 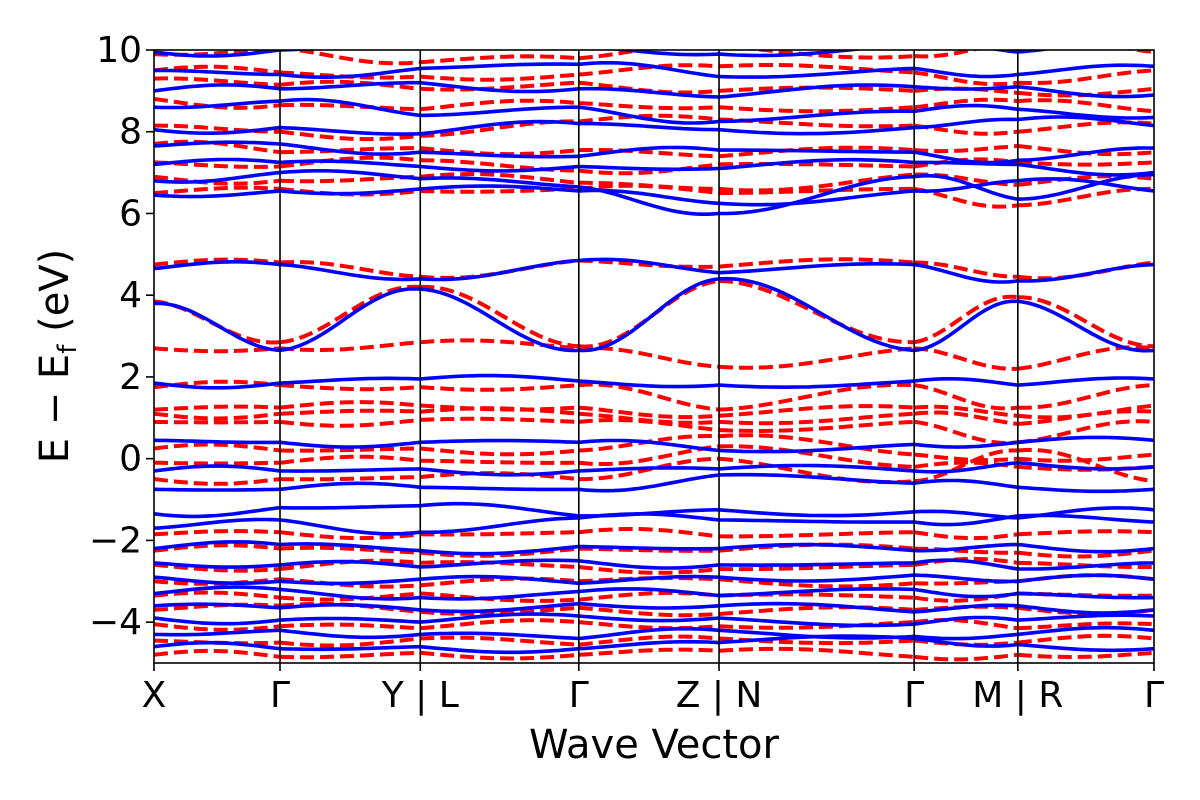 What do you see at coordinates (115, 540) in the screenshot?
I see `y-tick-label: −2` at bounding box center [115, 540].